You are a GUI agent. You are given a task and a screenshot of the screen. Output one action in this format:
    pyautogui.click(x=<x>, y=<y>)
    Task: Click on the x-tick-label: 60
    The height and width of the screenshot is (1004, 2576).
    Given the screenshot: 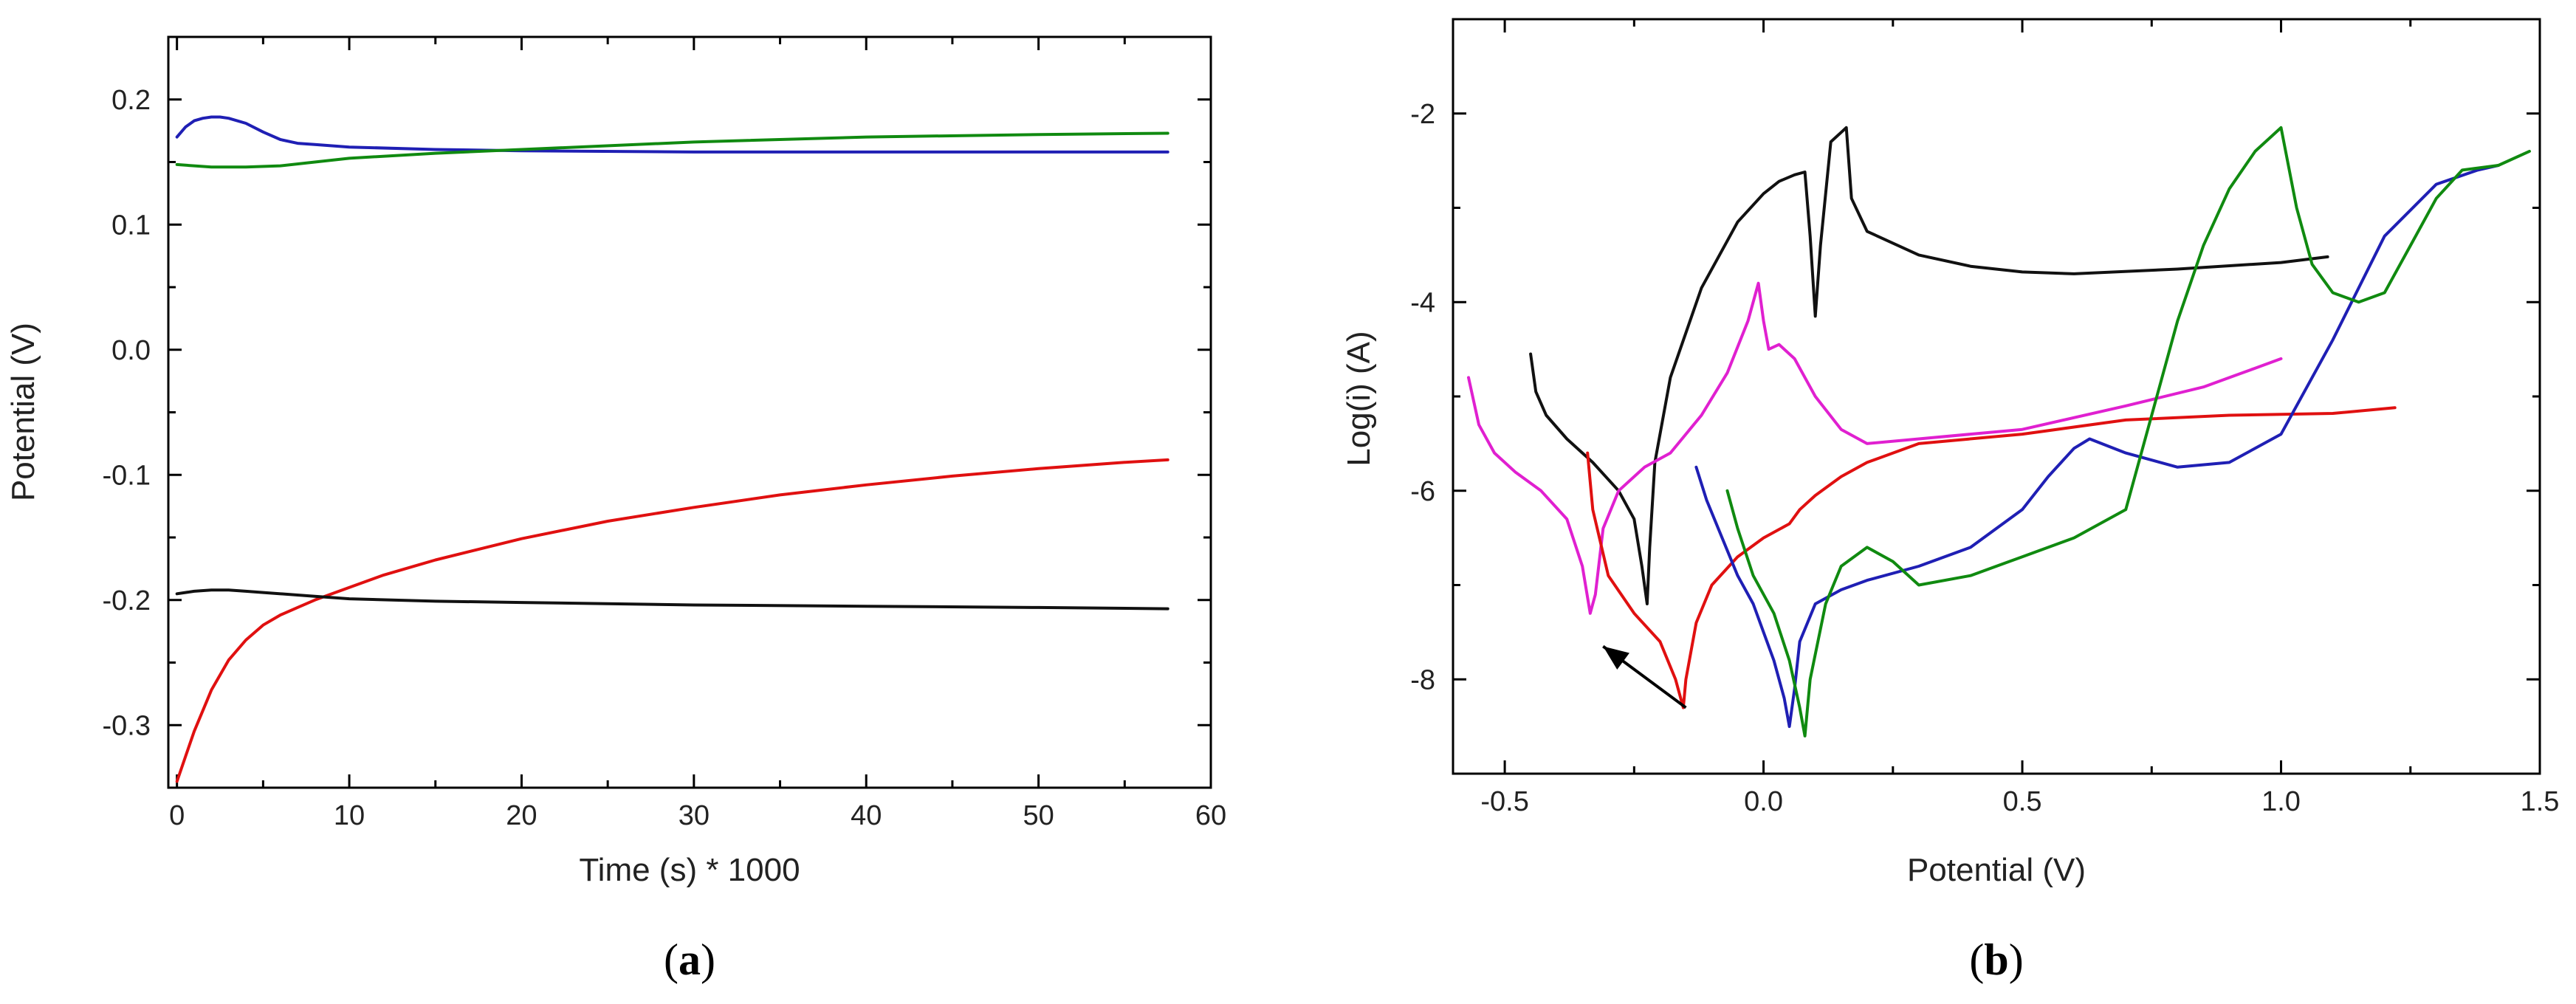 What is the action you would take?
    pyautogui.click(x=1210, y=816)
    